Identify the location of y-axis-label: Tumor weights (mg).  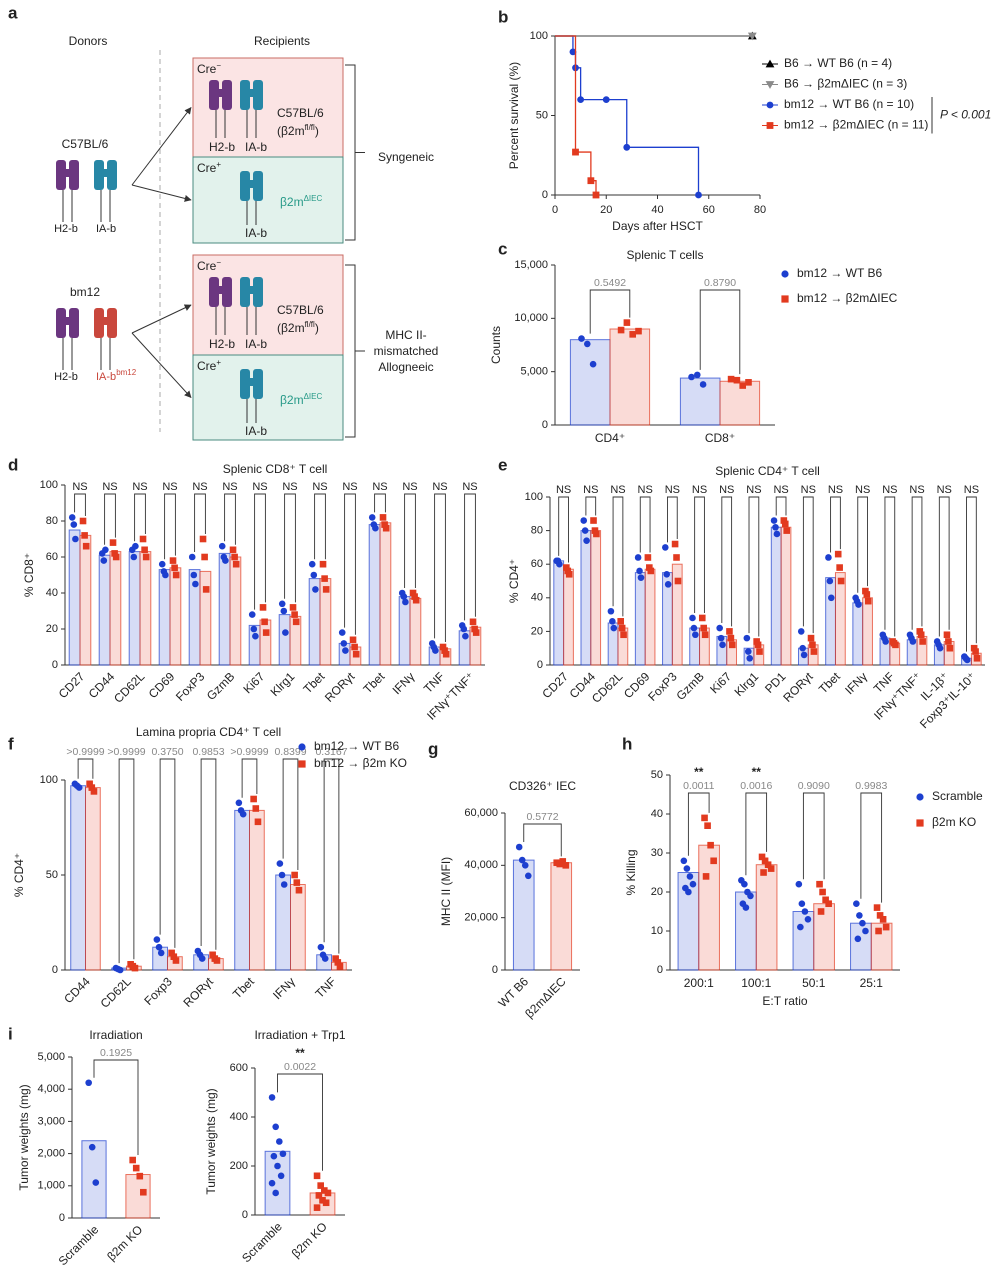
(24, 1137).